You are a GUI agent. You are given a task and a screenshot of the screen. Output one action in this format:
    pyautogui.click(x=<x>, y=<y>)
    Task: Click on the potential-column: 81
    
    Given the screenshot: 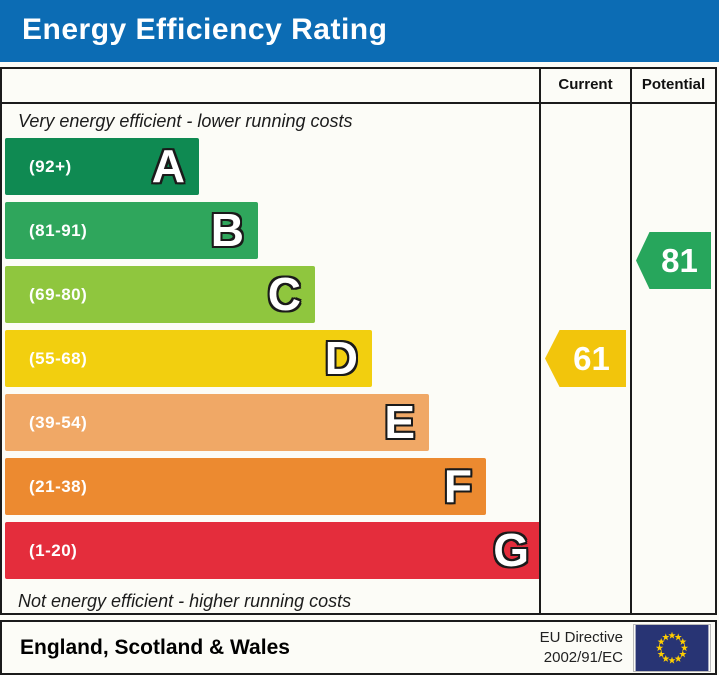 What is the action you would take?
    pyautogui.click(x=672, y=358)
    